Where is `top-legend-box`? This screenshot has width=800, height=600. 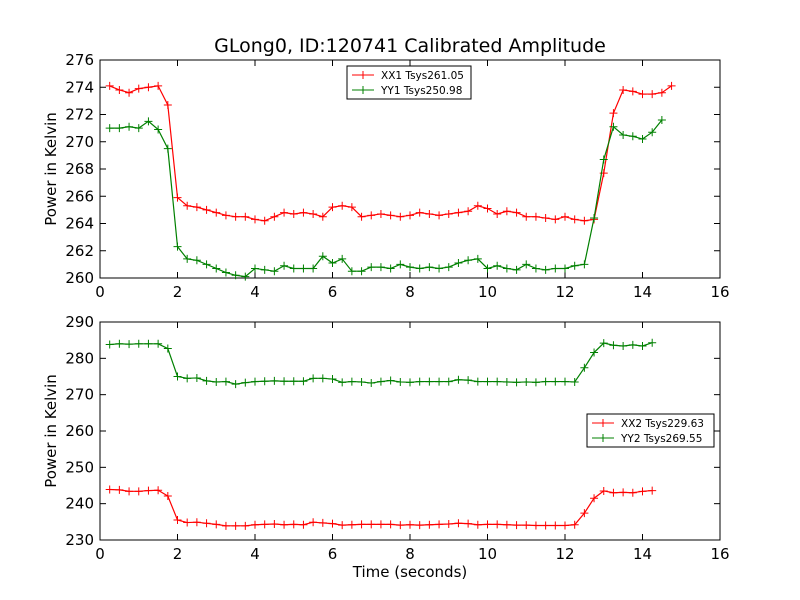 top-legend-box is located at coordinates (409, 82).